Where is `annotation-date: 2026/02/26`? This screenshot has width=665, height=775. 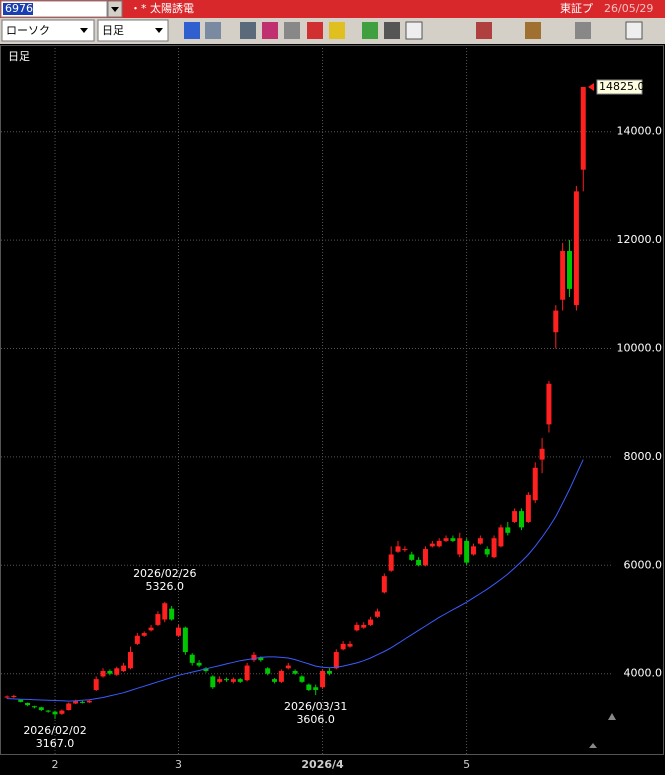 annotation-date: 2026/02/26 is located at coordinates (164, 573).